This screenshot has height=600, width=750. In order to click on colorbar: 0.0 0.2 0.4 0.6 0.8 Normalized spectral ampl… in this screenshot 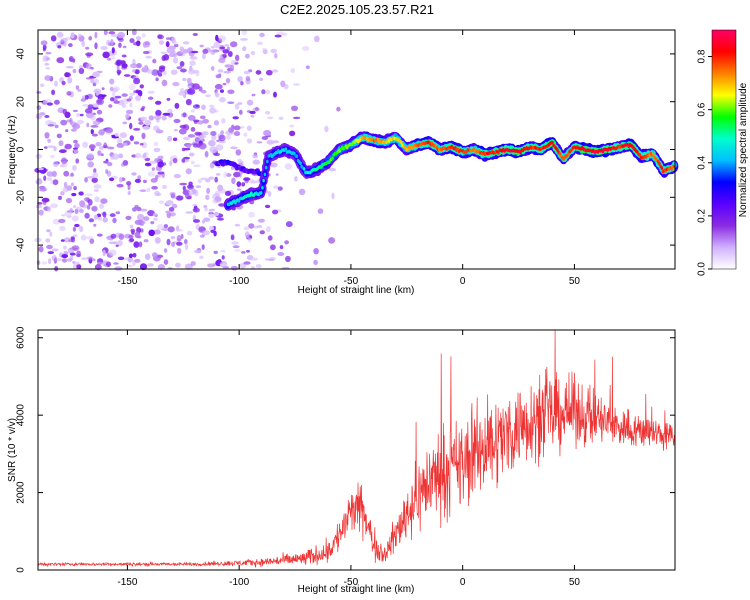, I will do `click(723, 152)`.